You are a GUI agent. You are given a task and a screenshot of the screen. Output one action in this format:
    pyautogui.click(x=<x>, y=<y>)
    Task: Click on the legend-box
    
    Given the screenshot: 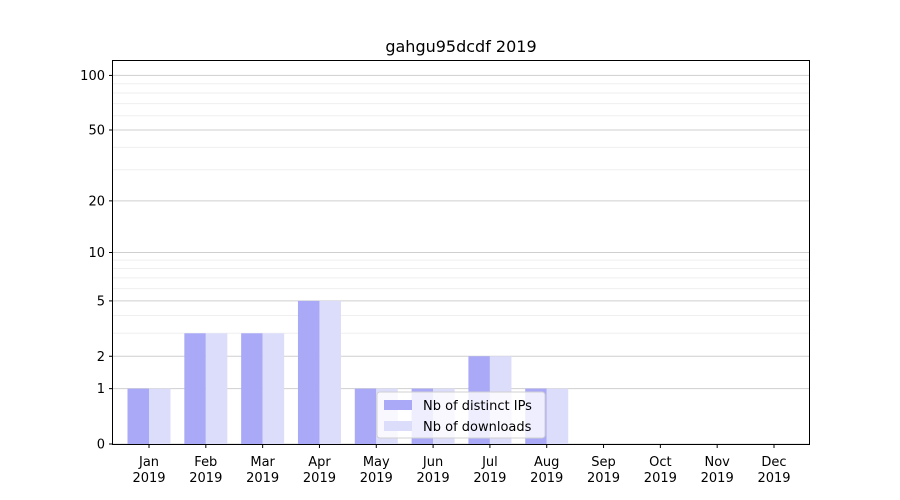 What is the action you would take?
    pyautogui.click(x=461, y=415)
    